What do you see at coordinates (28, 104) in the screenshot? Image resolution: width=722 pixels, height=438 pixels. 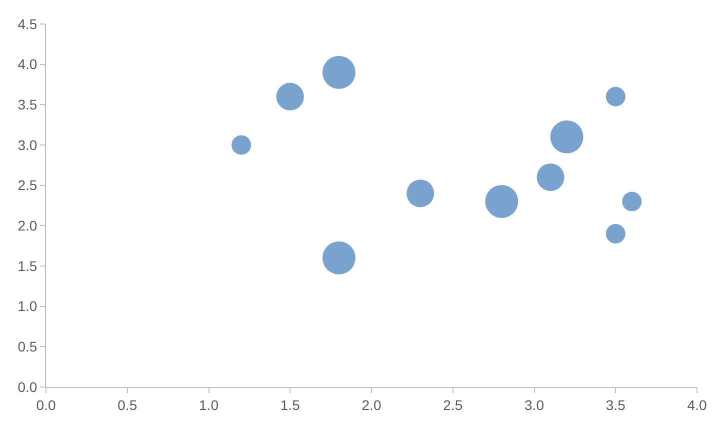 I see `y-tick-label: 3.5` at bounding box center [28, 104].